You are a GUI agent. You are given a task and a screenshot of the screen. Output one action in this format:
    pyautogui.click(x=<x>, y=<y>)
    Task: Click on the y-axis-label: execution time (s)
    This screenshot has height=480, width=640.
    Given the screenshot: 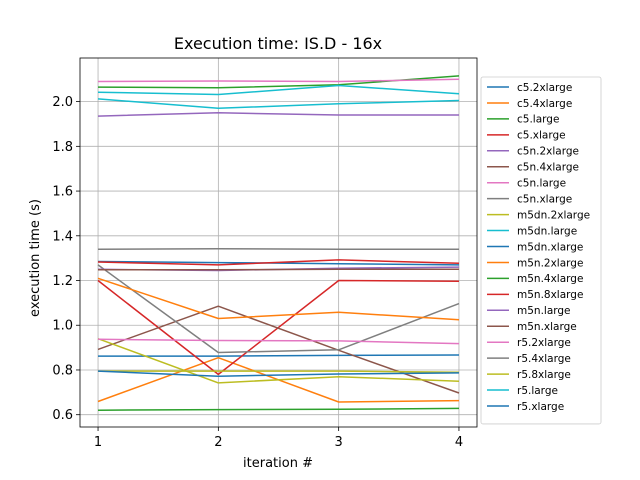 What is the action you would take?
    pyautogui.click(x=35, y=258)
    